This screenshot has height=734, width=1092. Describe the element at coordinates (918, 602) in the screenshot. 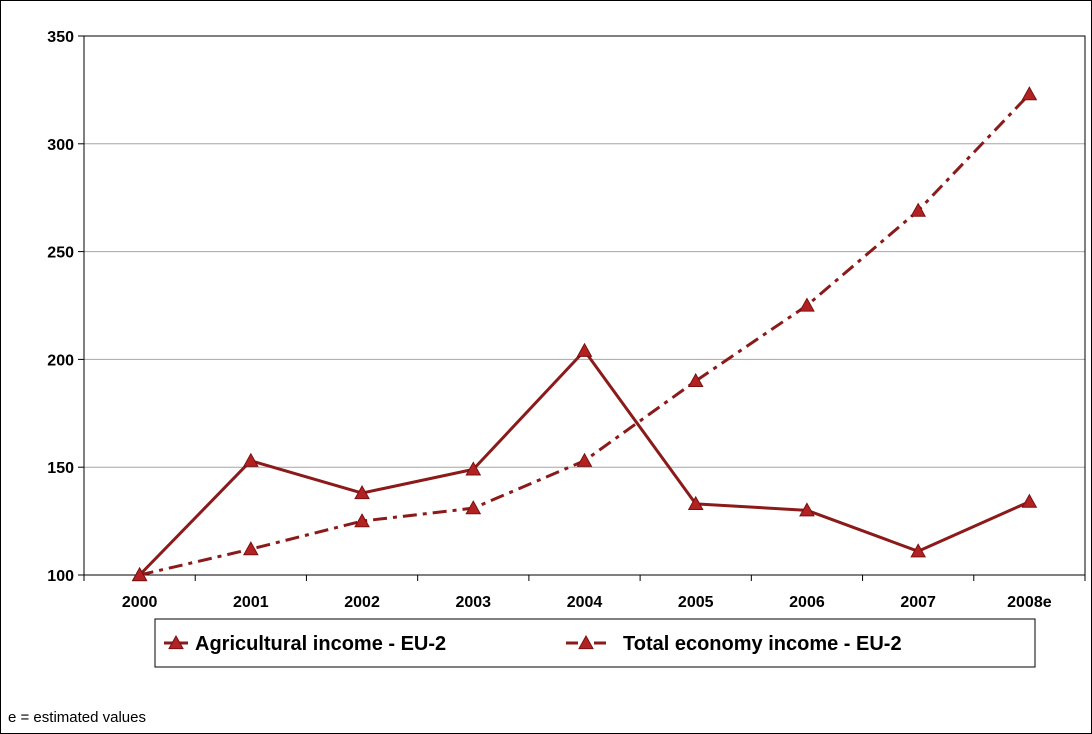

I see `x-tick-label: 2007` at that location.